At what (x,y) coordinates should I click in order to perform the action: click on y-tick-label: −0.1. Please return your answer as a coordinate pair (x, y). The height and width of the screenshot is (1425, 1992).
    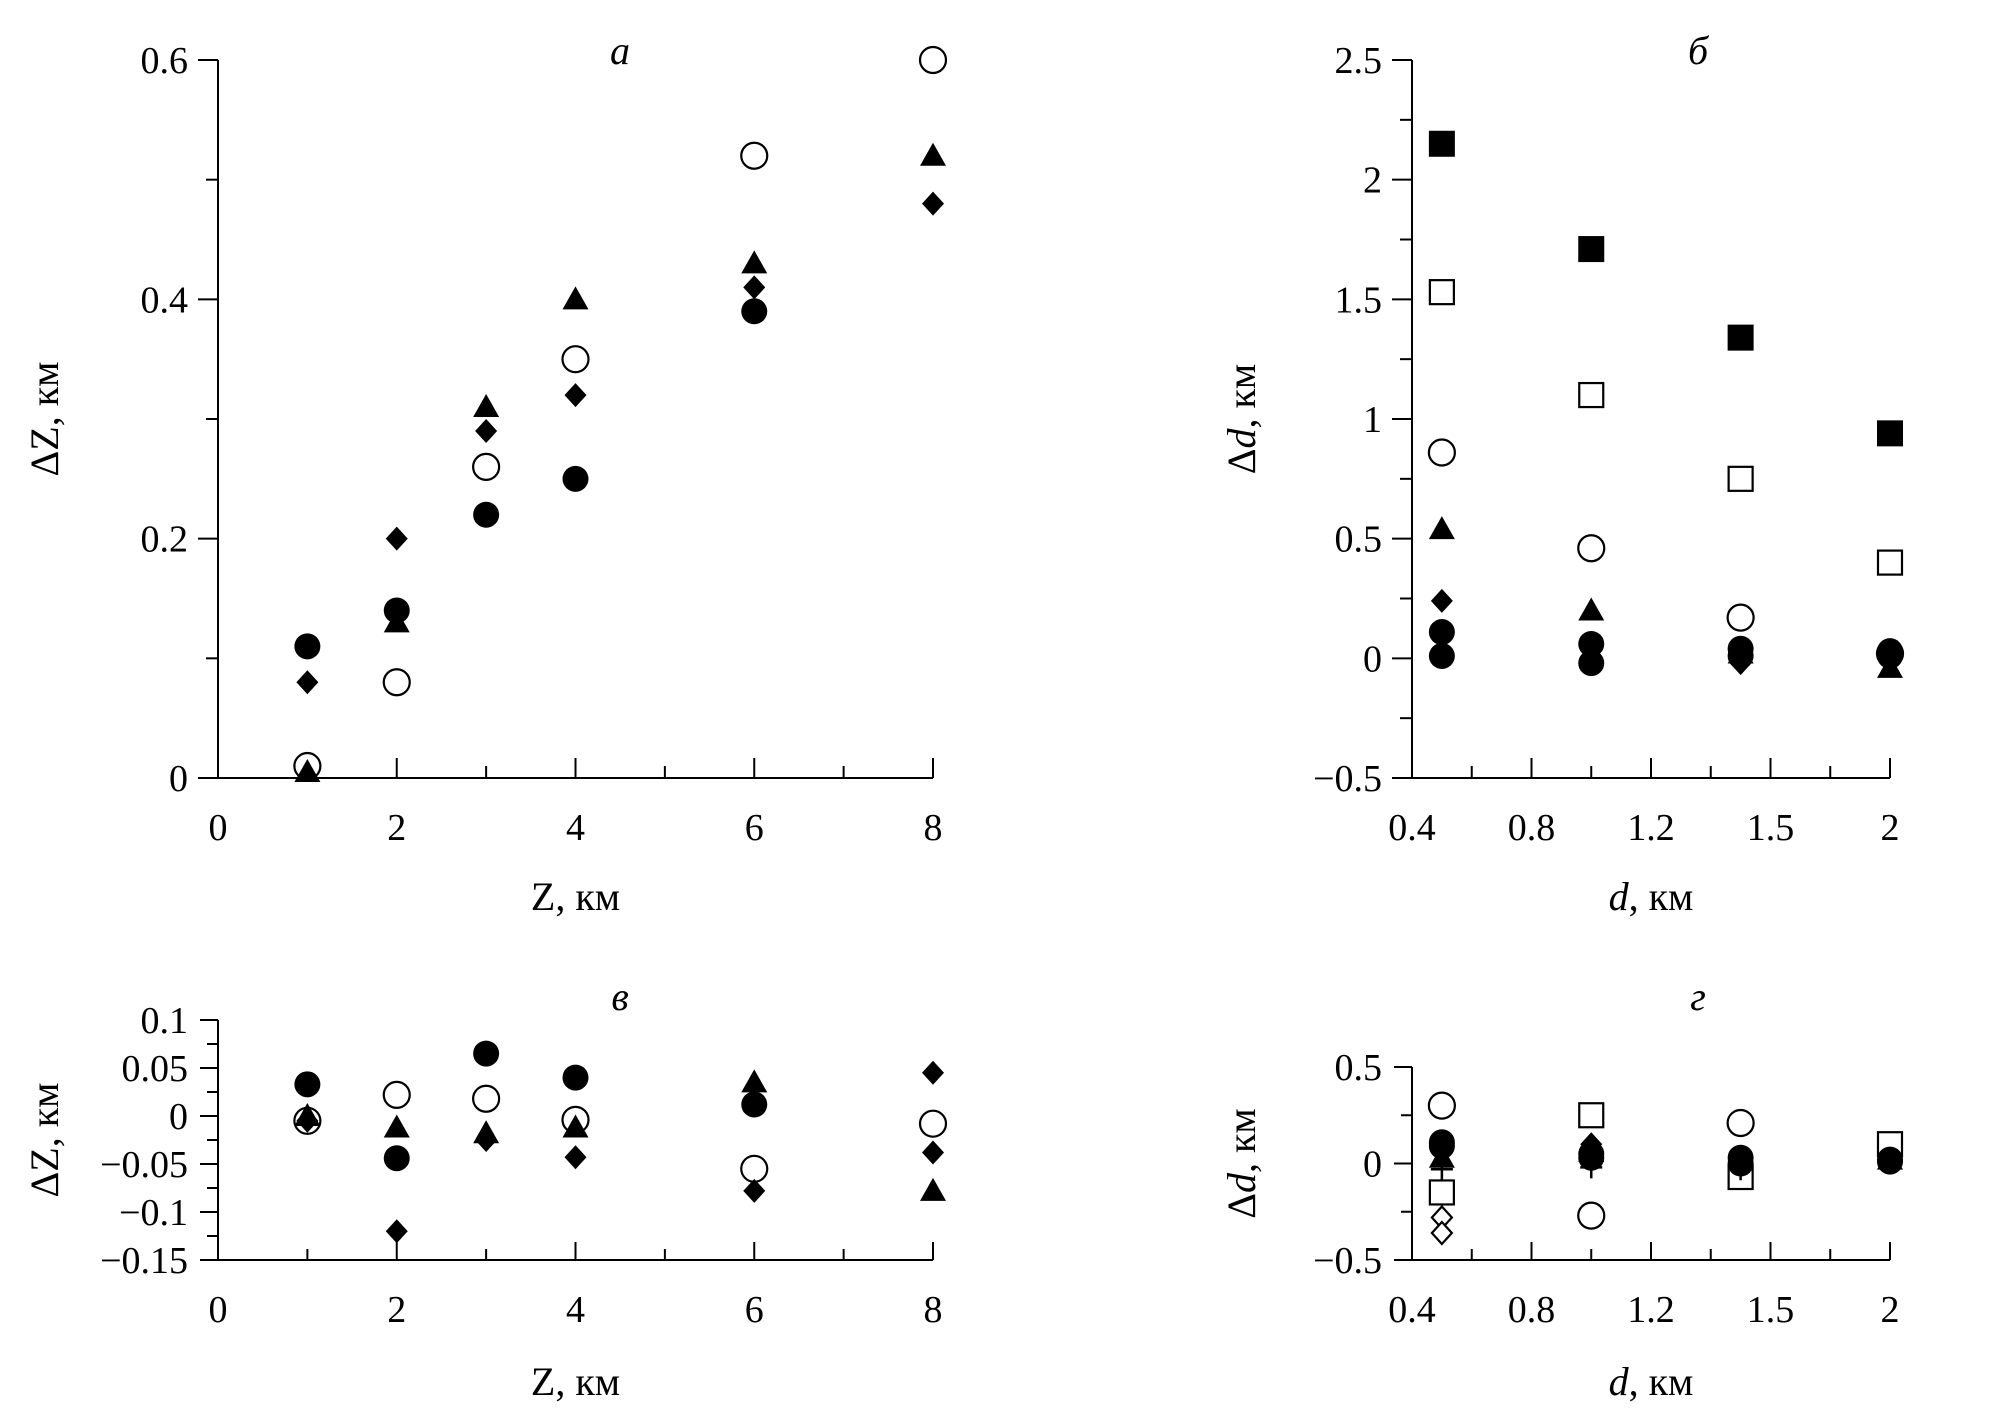
    Looking at the image, I should click on (153, 1213).